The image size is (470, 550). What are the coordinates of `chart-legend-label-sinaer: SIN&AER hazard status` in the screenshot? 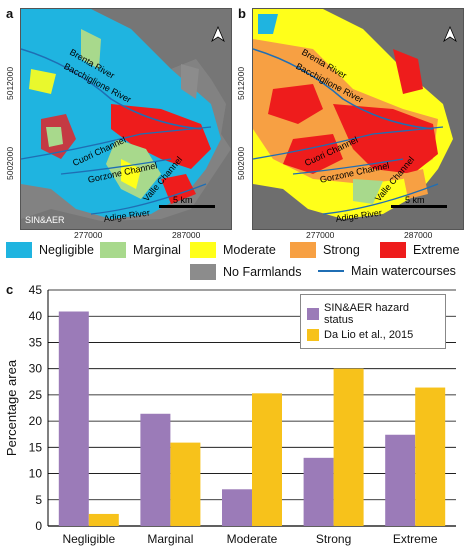 It's located at (366, 314).